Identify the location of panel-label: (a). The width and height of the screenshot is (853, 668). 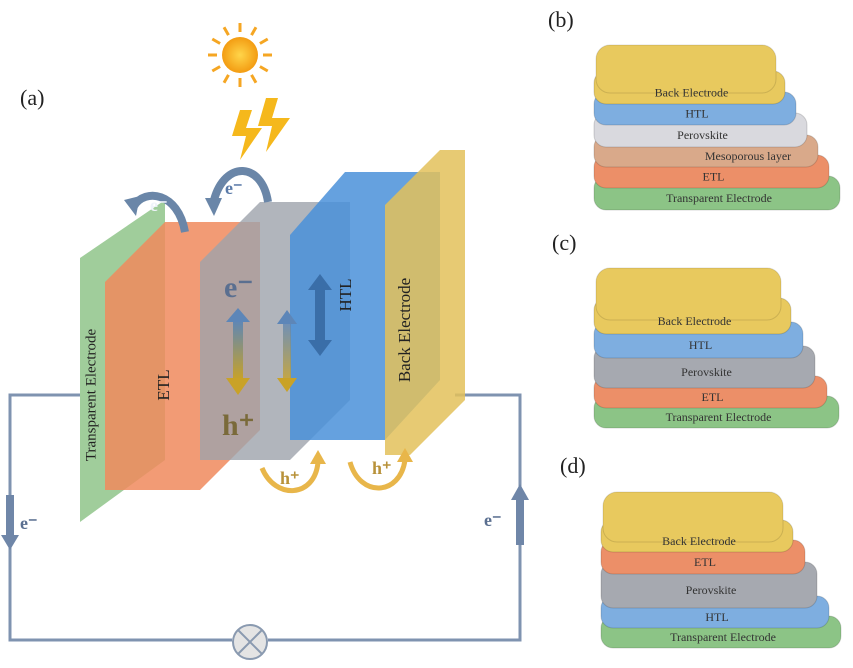
(32, 97).